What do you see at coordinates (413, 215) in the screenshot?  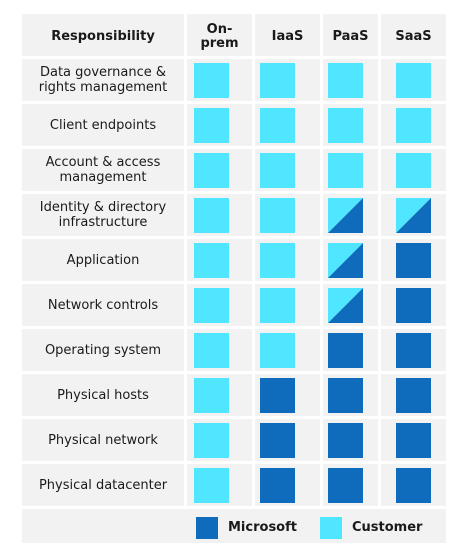 I see `cell-saas-shared` at bounding box center [413, 215].